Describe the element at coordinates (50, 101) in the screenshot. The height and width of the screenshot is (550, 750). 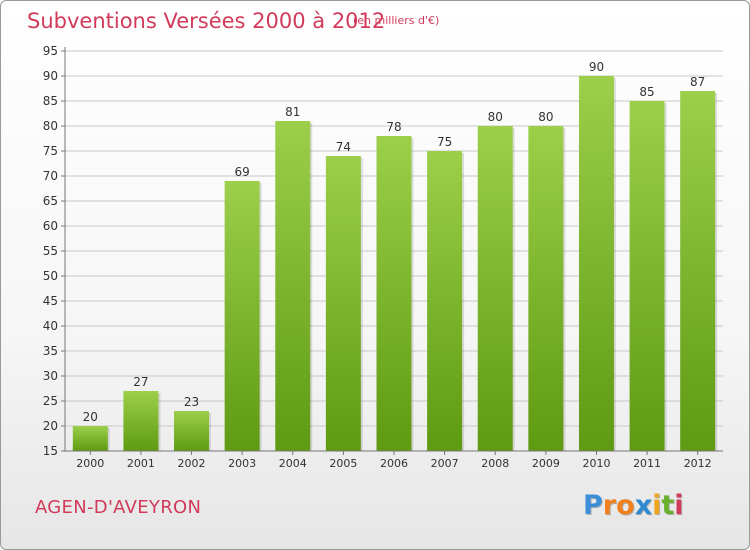
I see `y-tick-label: 85` at that location.